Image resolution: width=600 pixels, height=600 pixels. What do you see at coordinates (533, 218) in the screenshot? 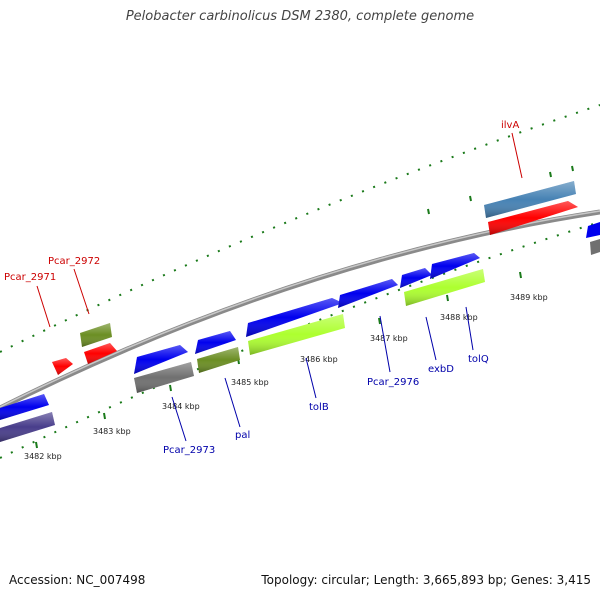
I see `gene-ilvA` at bounding box center [533, 218].